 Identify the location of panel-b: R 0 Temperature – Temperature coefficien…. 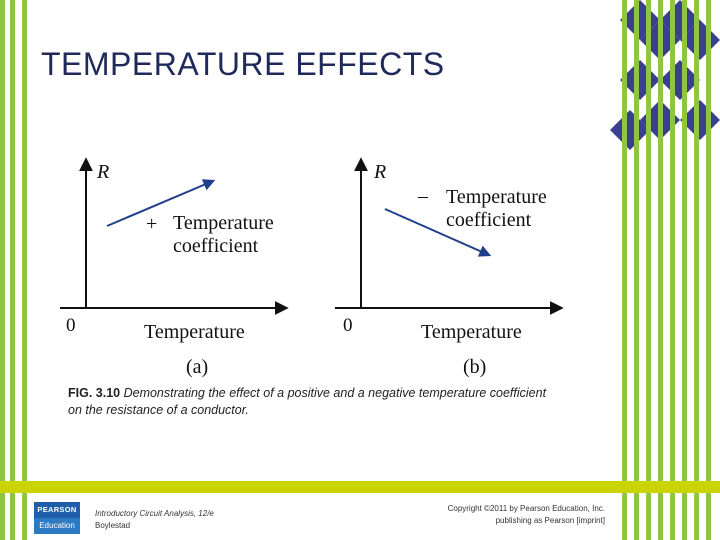
(449, 267).